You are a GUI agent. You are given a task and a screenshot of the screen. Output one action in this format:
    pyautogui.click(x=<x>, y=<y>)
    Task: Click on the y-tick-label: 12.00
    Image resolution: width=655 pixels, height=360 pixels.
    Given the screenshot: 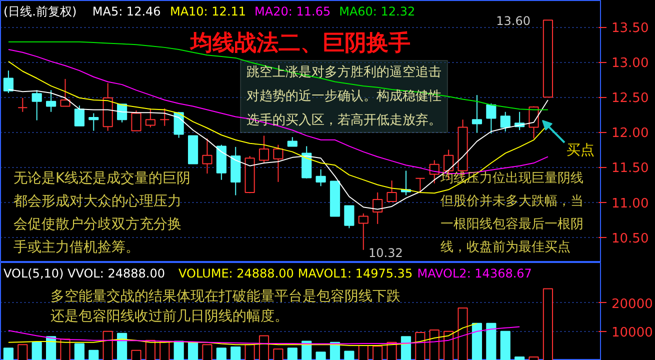 What is the action you would take?
    pyautogui.click(x=630, y=134)
    